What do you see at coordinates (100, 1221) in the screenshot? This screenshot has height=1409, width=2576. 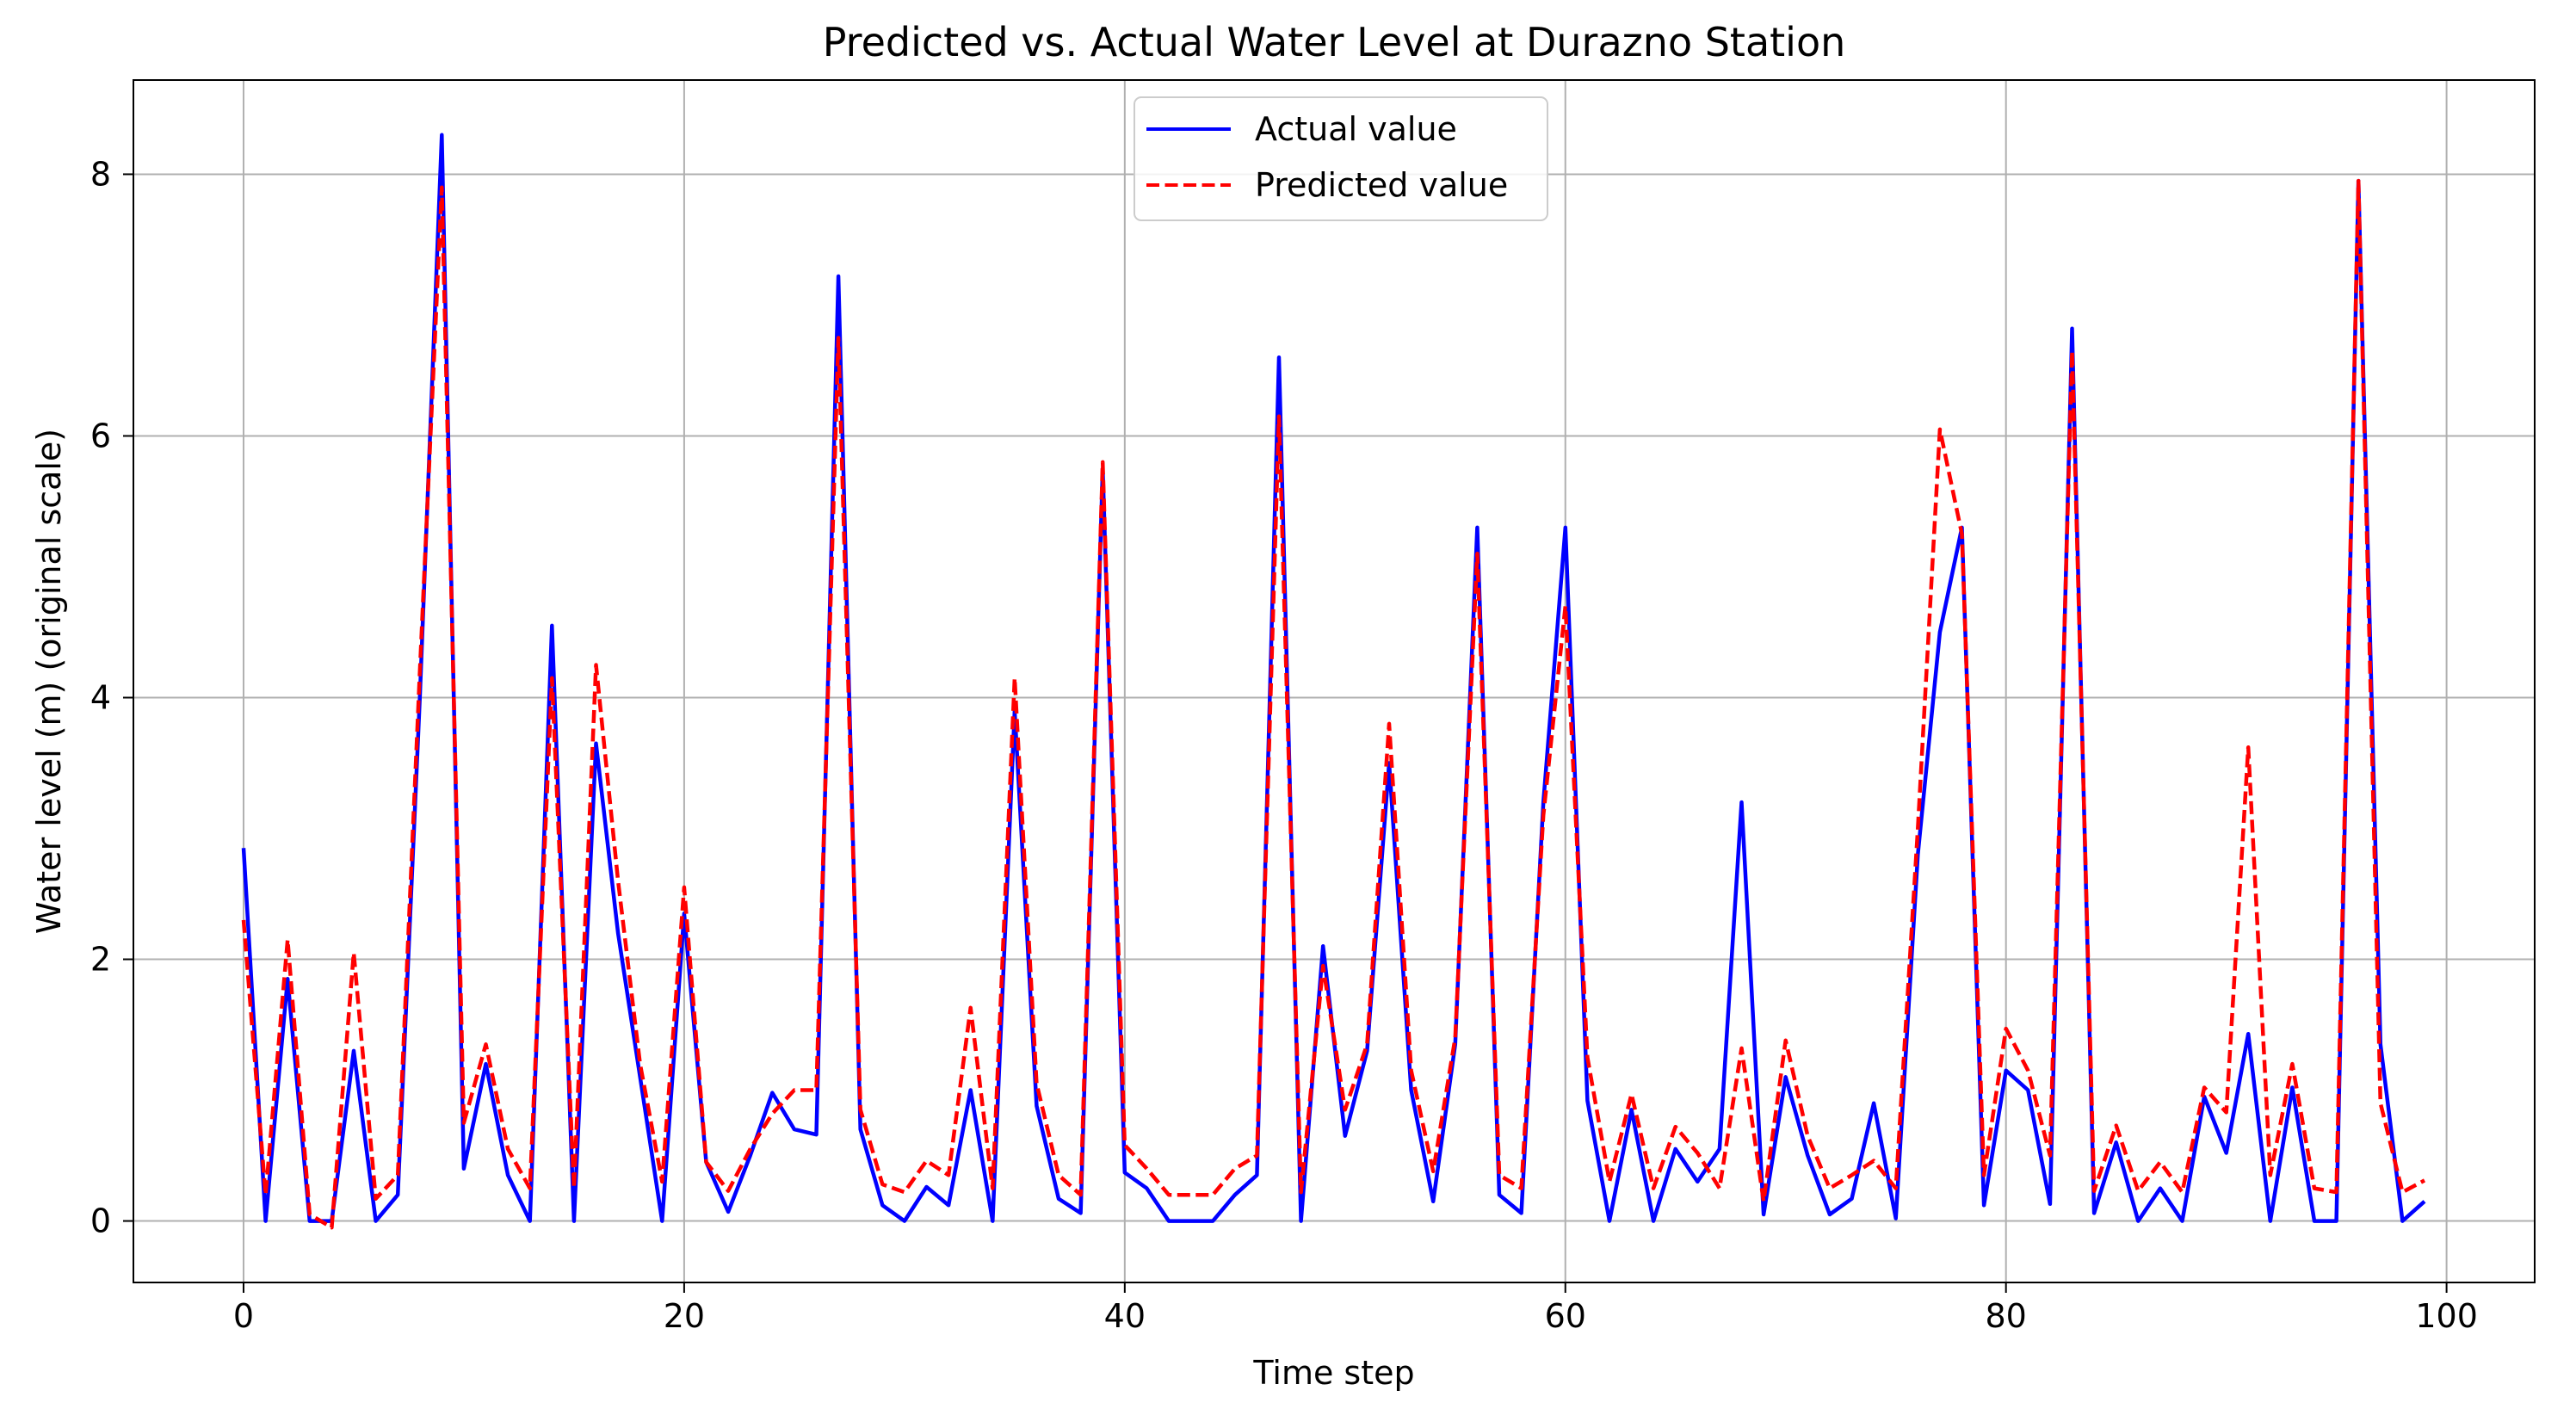 I see `y-tick-label: 0` at bounding box center [100, 1221].